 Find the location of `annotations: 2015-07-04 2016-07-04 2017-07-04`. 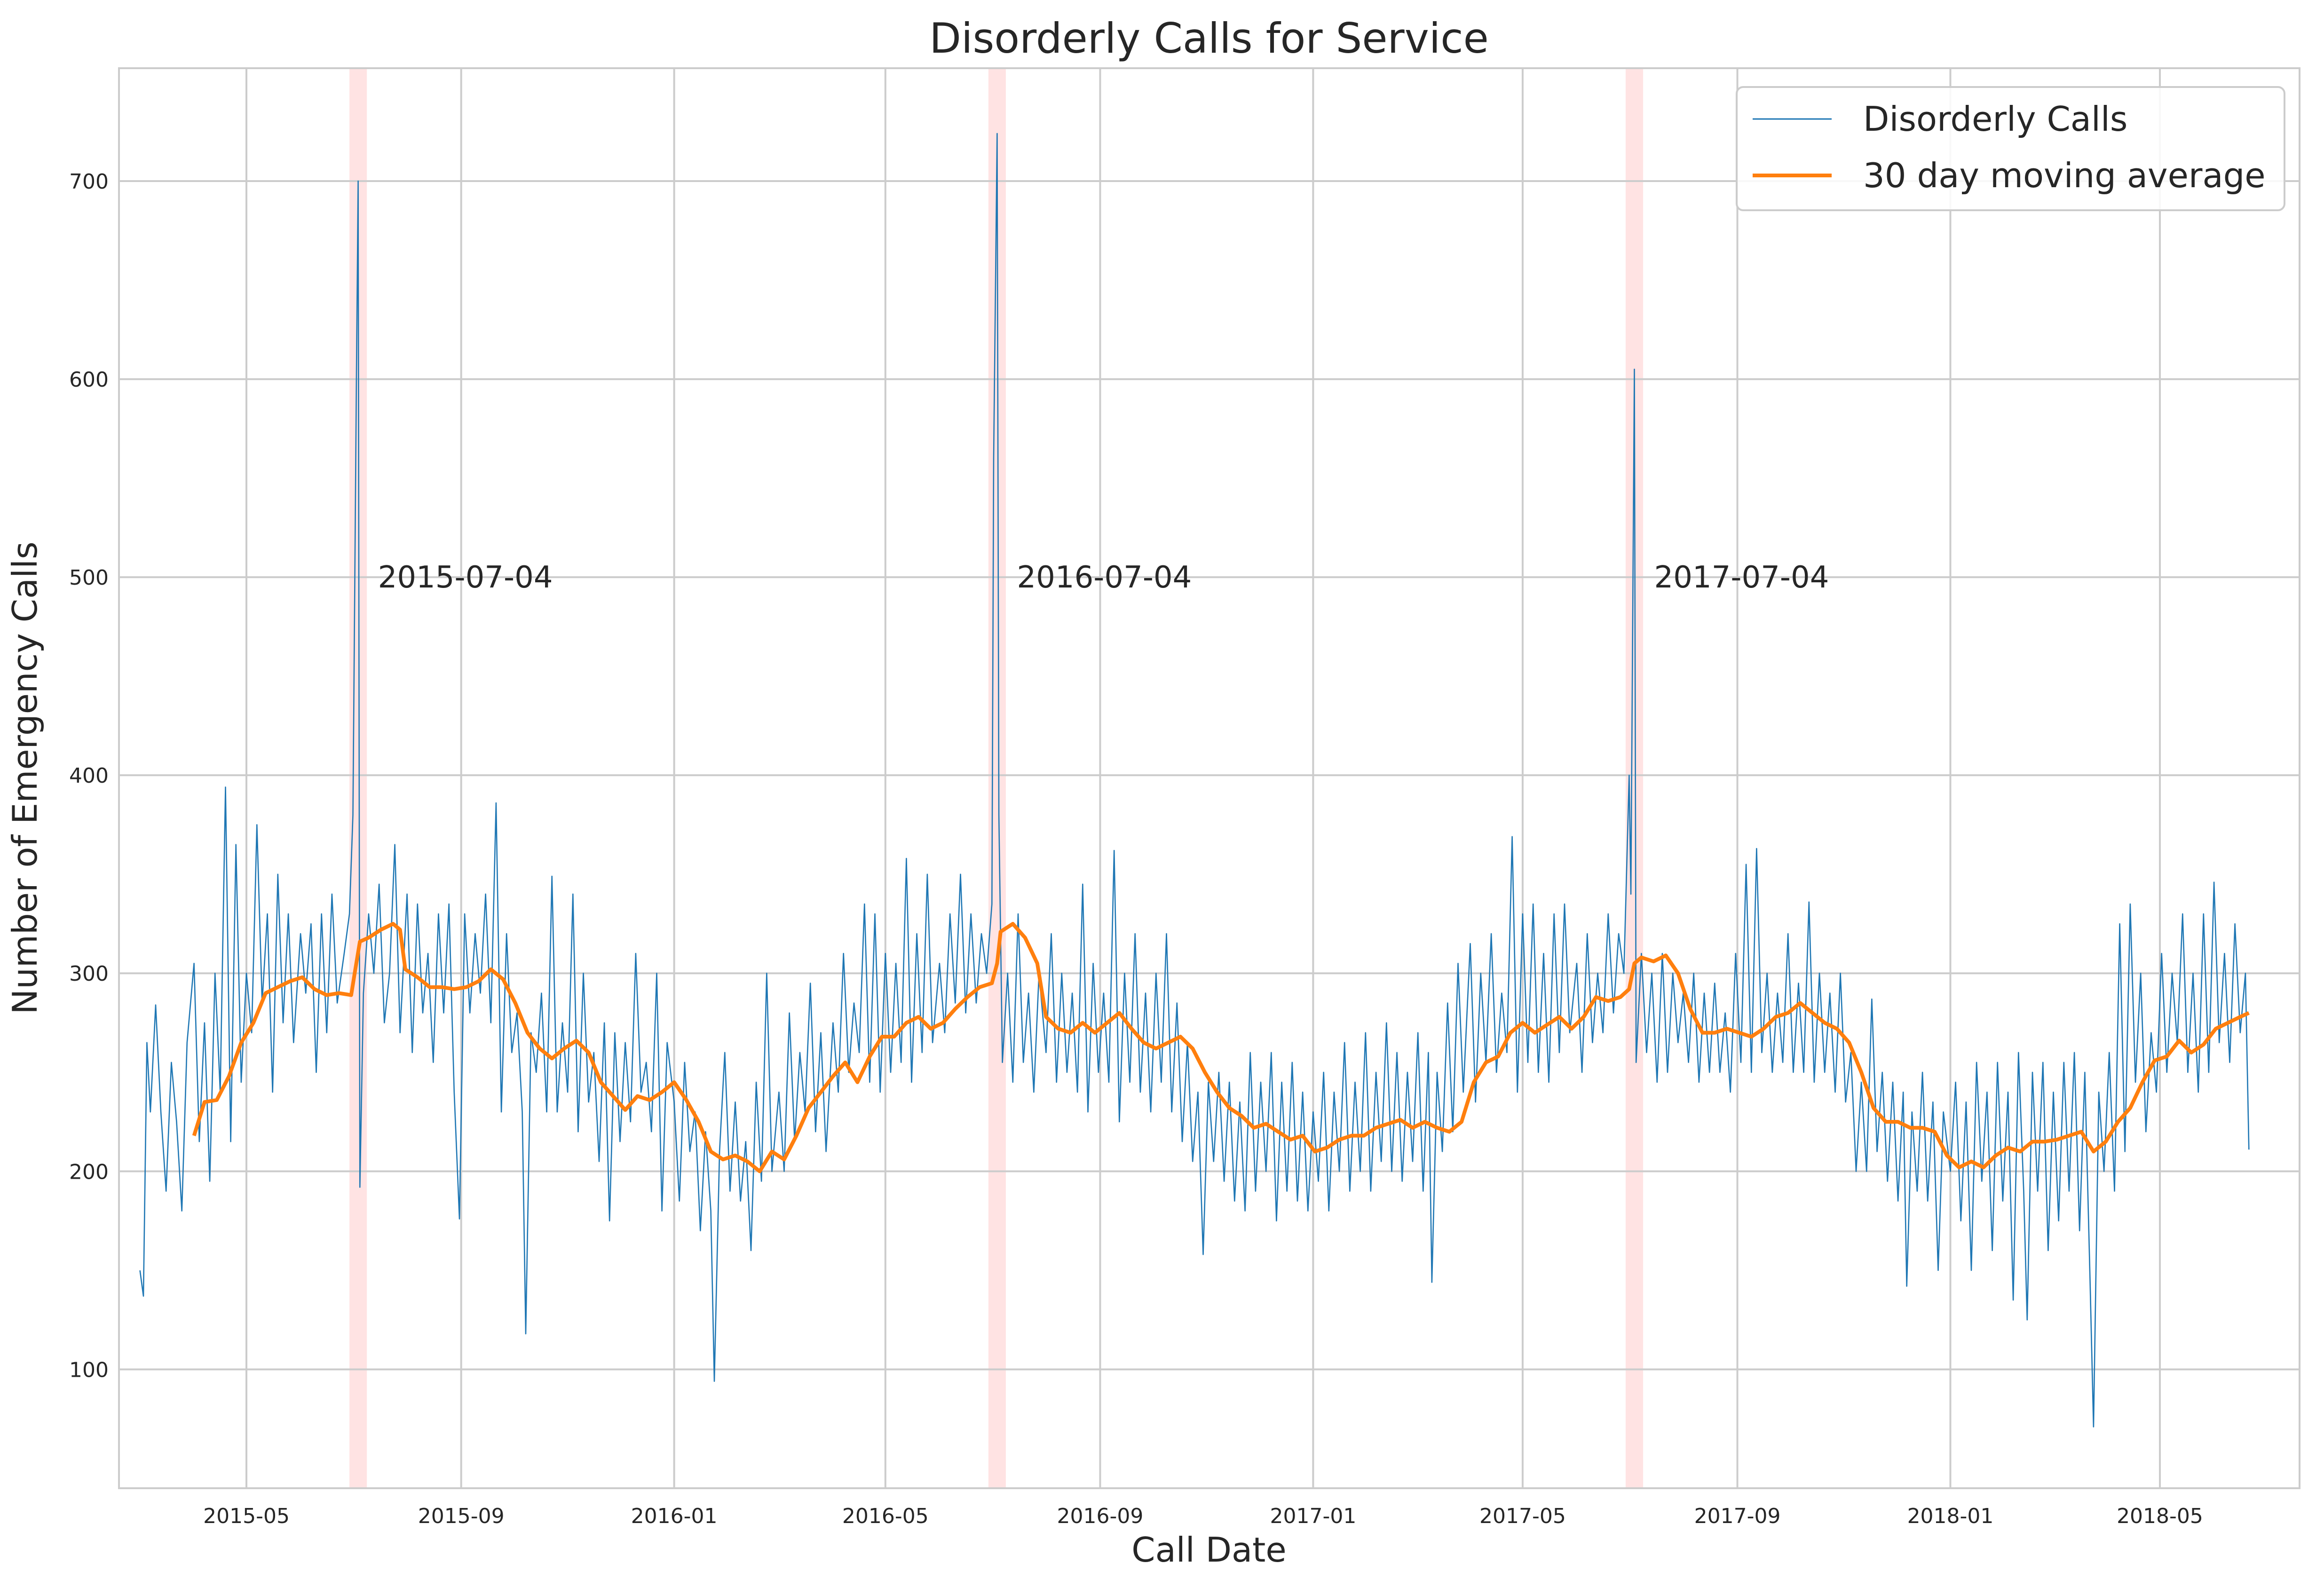

annotations: 2015-07-04 2016-07-04 2017-07-04 is located at coordinates (1103, 577).